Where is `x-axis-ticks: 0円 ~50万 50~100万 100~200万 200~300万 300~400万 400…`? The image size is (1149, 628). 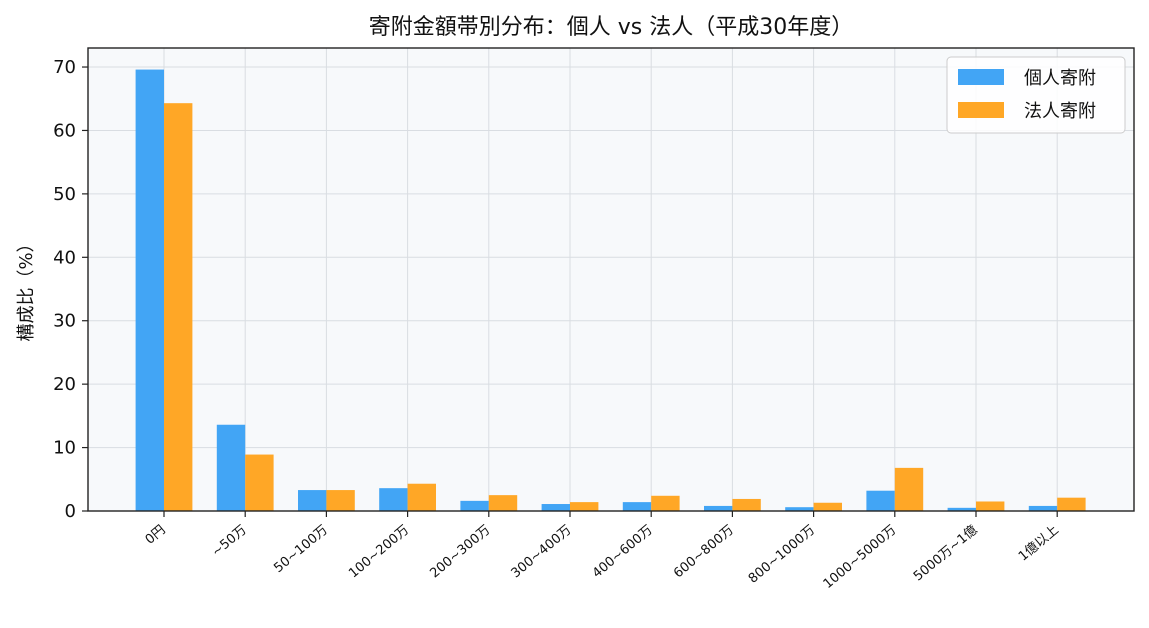 x-axis-ticks: 0円 ~50万 50~100万 100~200万 200~300万 300~400万 400… is located at coordinates (602, 551).